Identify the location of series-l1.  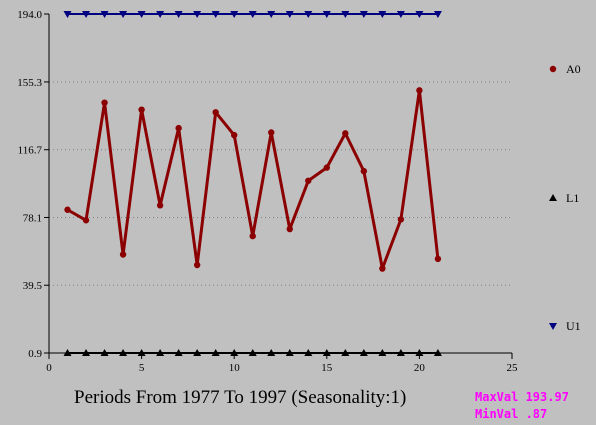
(252, 353).